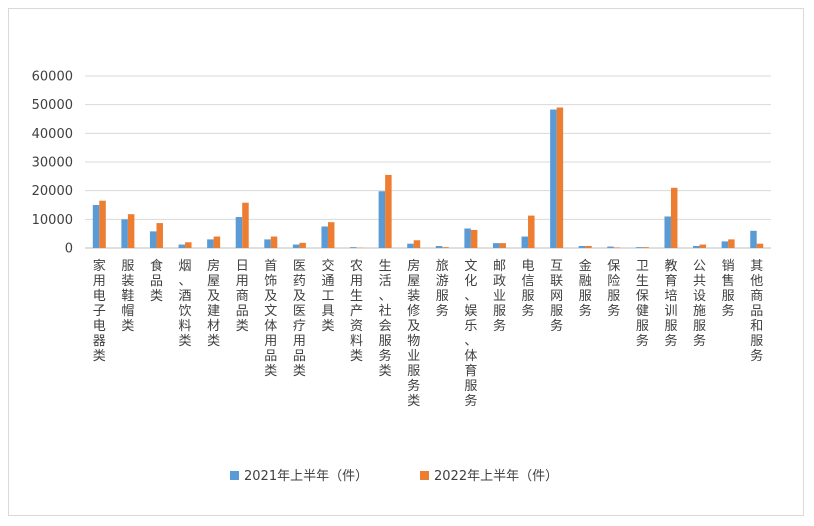  What do you see at coordinates (413, 296) in the screenshot?
I see `x-tick-char: 装` at bounding box center [413, 296].